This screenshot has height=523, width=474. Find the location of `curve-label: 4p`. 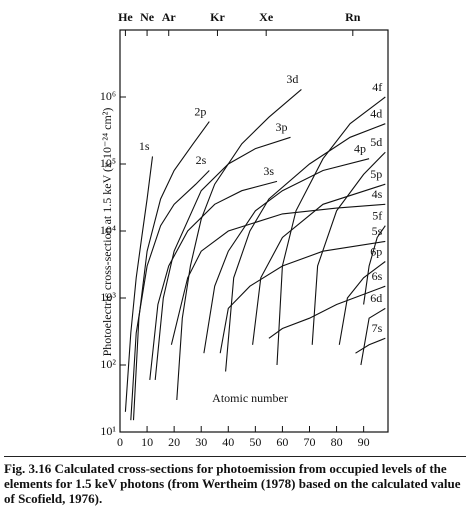

curve-label: 4p is located at coordinates (360, 148).